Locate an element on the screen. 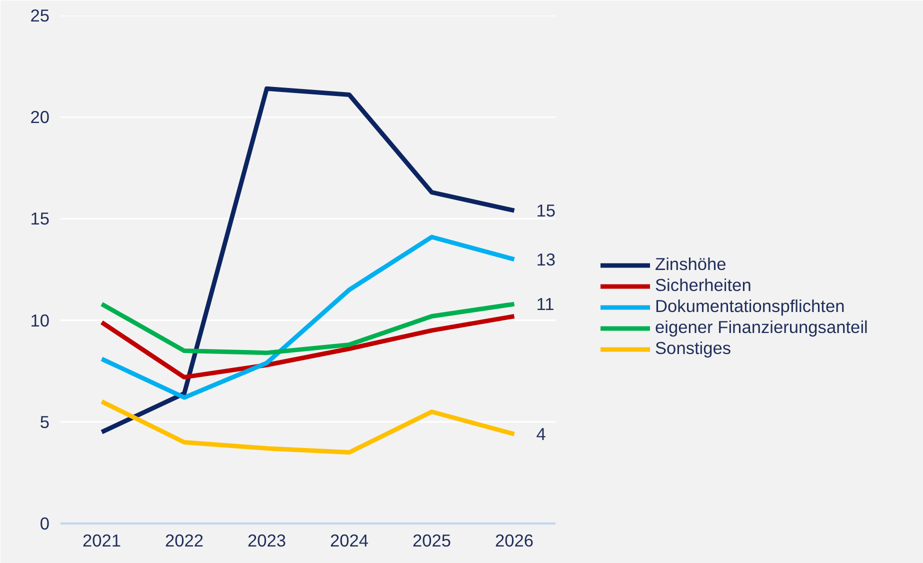 The image size is (923, 563). y-tick-label: 25 is located at coordinates (40, 16).